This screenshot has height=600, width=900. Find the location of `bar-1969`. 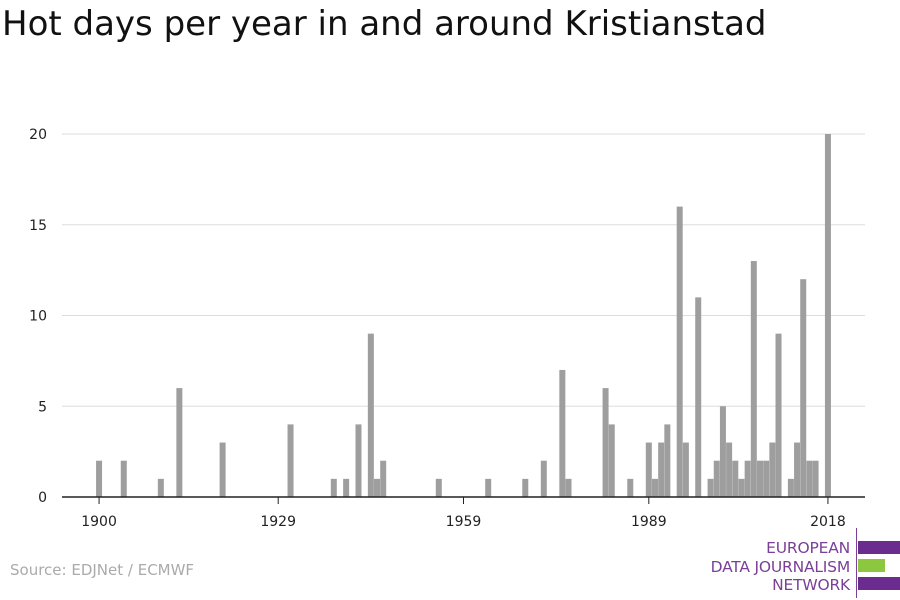

bar-1969 is located at coordinates (525, 487).